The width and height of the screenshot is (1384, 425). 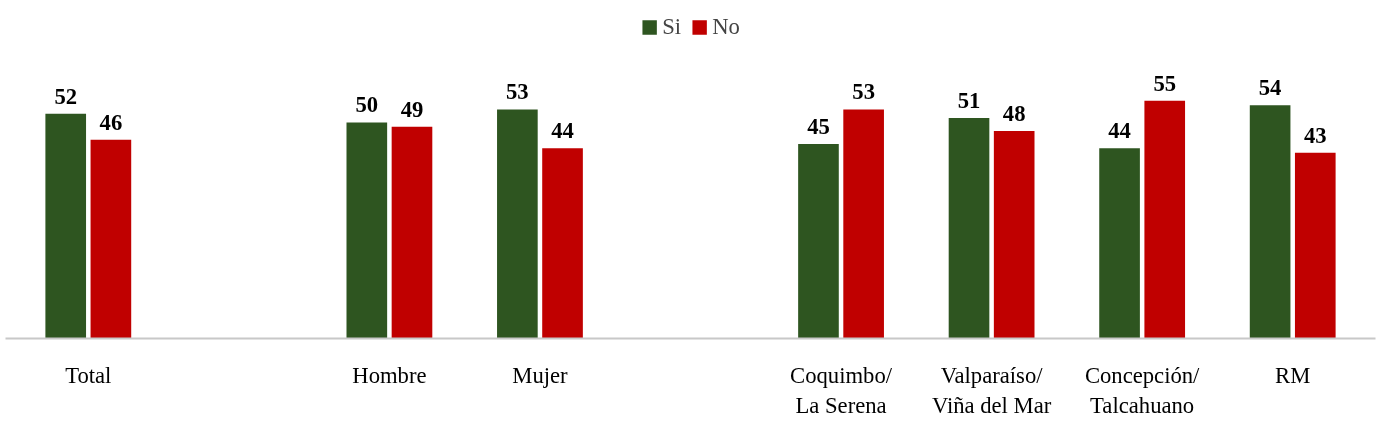 I want to click on x-tick-label: Mujer, so click(x=540, y=375).